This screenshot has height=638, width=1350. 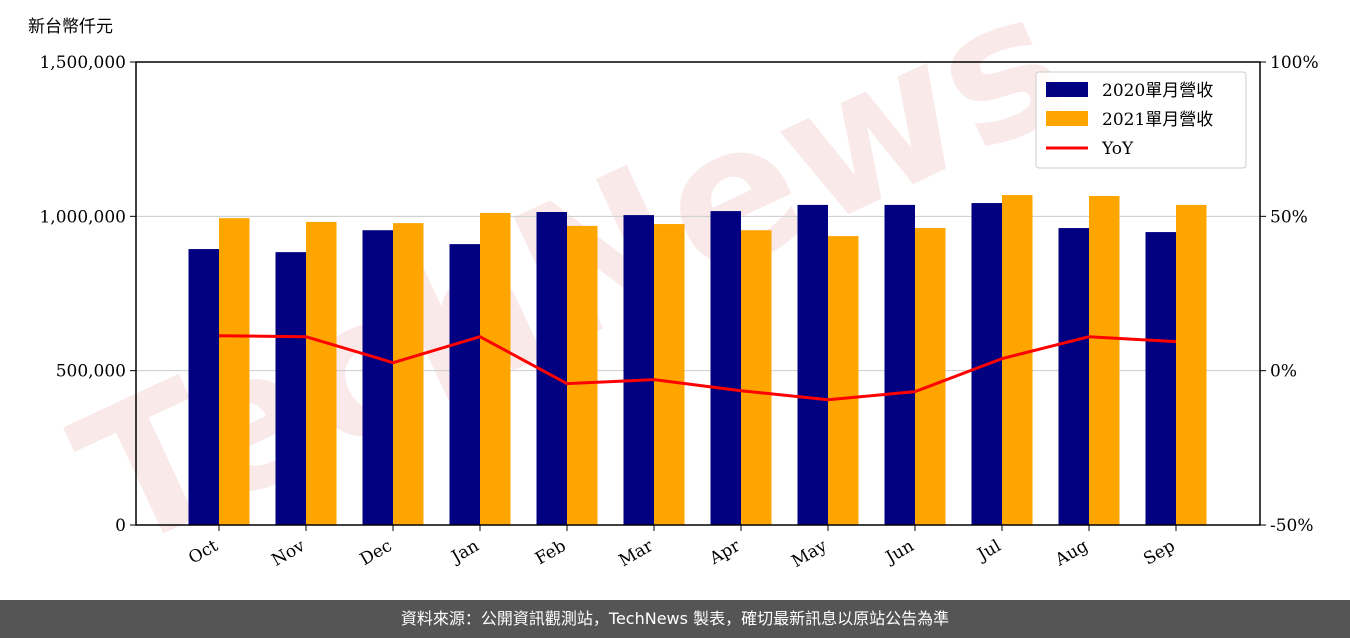 I want to click on x-tick-label: Aug, so click(x=1071, y=553).